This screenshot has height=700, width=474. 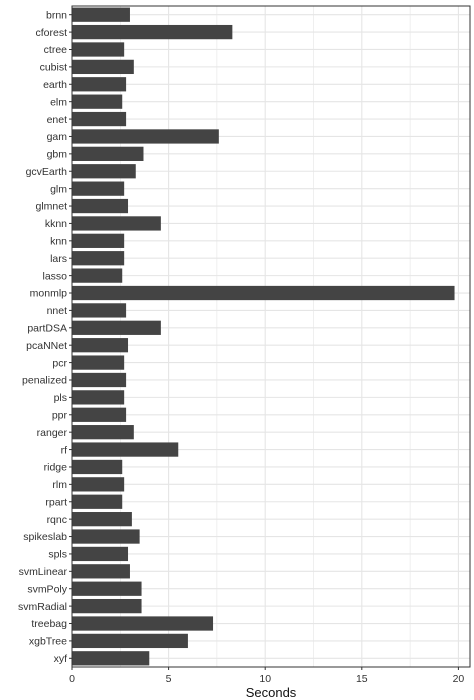 I want to click on bar-brnn, so click(x=101, y=14).